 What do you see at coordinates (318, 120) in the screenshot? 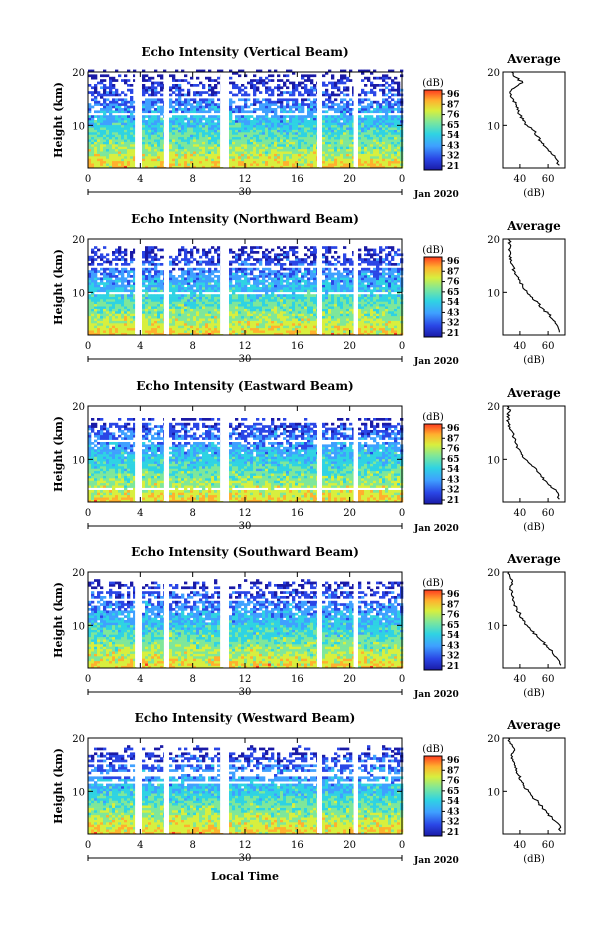
I see `data-gap` at bounding box center [318, 120].